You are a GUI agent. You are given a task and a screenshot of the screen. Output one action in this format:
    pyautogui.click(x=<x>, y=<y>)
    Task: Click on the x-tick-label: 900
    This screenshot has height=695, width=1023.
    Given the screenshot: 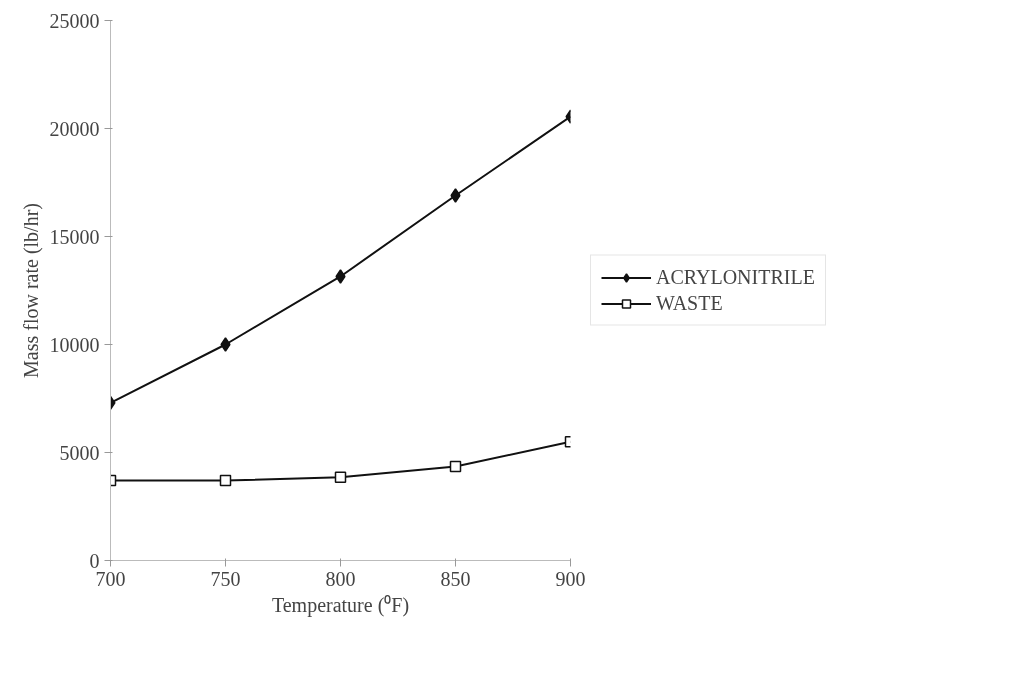 What is the action you would take?
    pyautogui.click(x=570, y=578)
    